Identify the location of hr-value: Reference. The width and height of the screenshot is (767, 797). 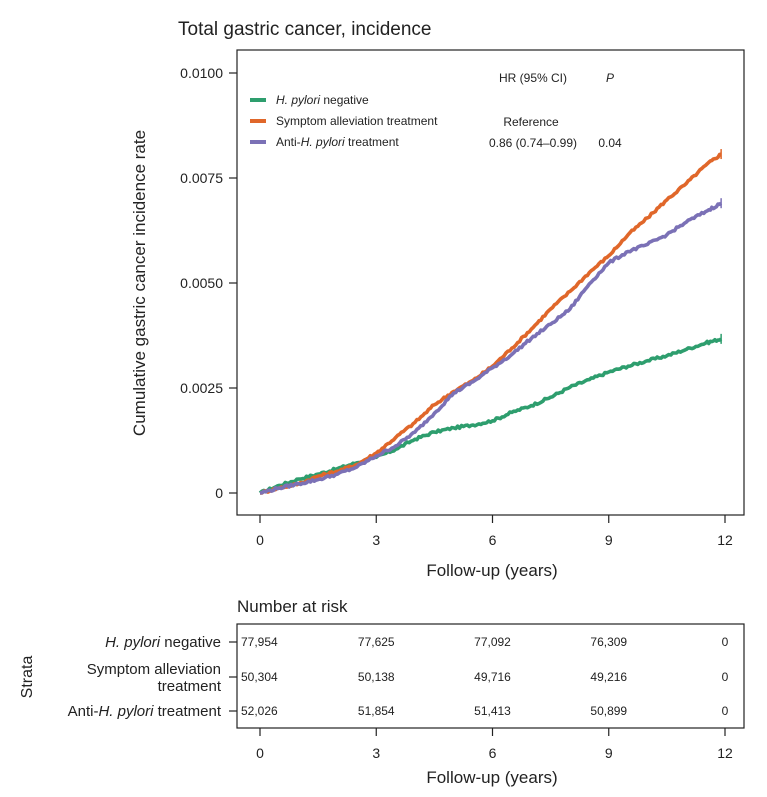
(531, 122).